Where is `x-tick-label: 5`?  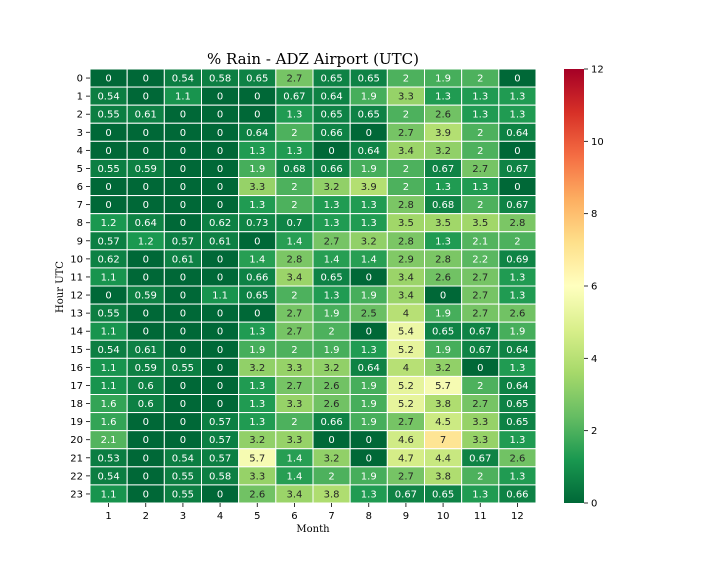
x-tick-label: 5 is located at coordinates (257, 516).